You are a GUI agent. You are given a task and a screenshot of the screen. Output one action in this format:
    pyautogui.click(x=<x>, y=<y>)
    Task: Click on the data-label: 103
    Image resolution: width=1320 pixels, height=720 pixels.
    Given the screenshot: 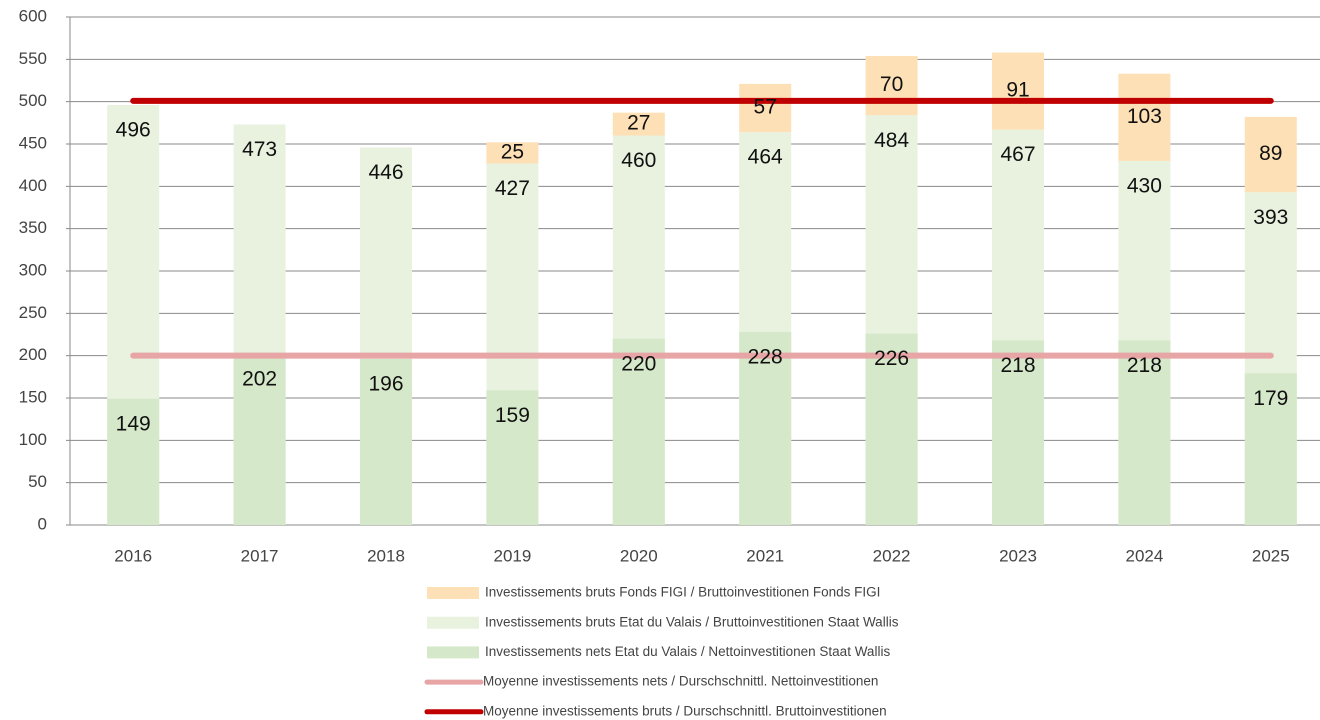 What is the action you would take?
    pyautogui.click(x=1144, y=116)
    